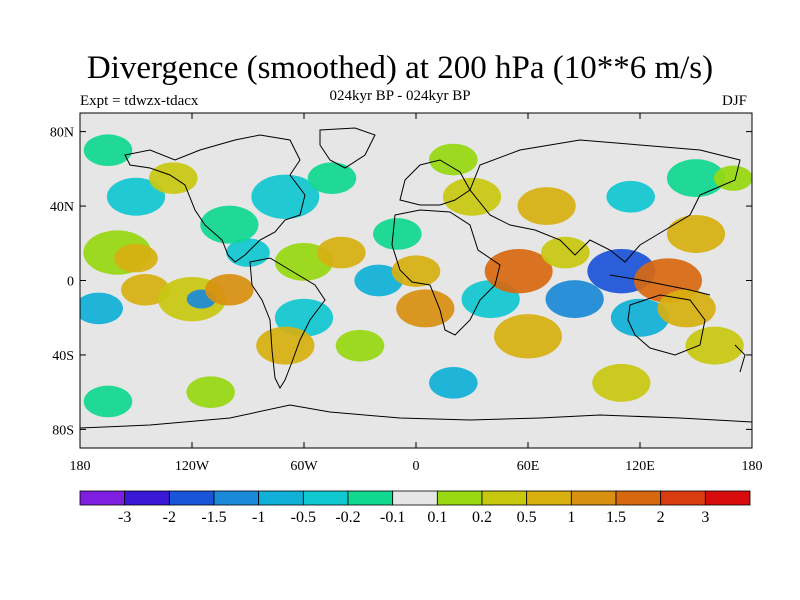 The image size is (800, 600). Describe the element at coordinates (139, 101) in the screenshot. I see `experiment-label: Expt = tdwzx-tdacx` at that location.